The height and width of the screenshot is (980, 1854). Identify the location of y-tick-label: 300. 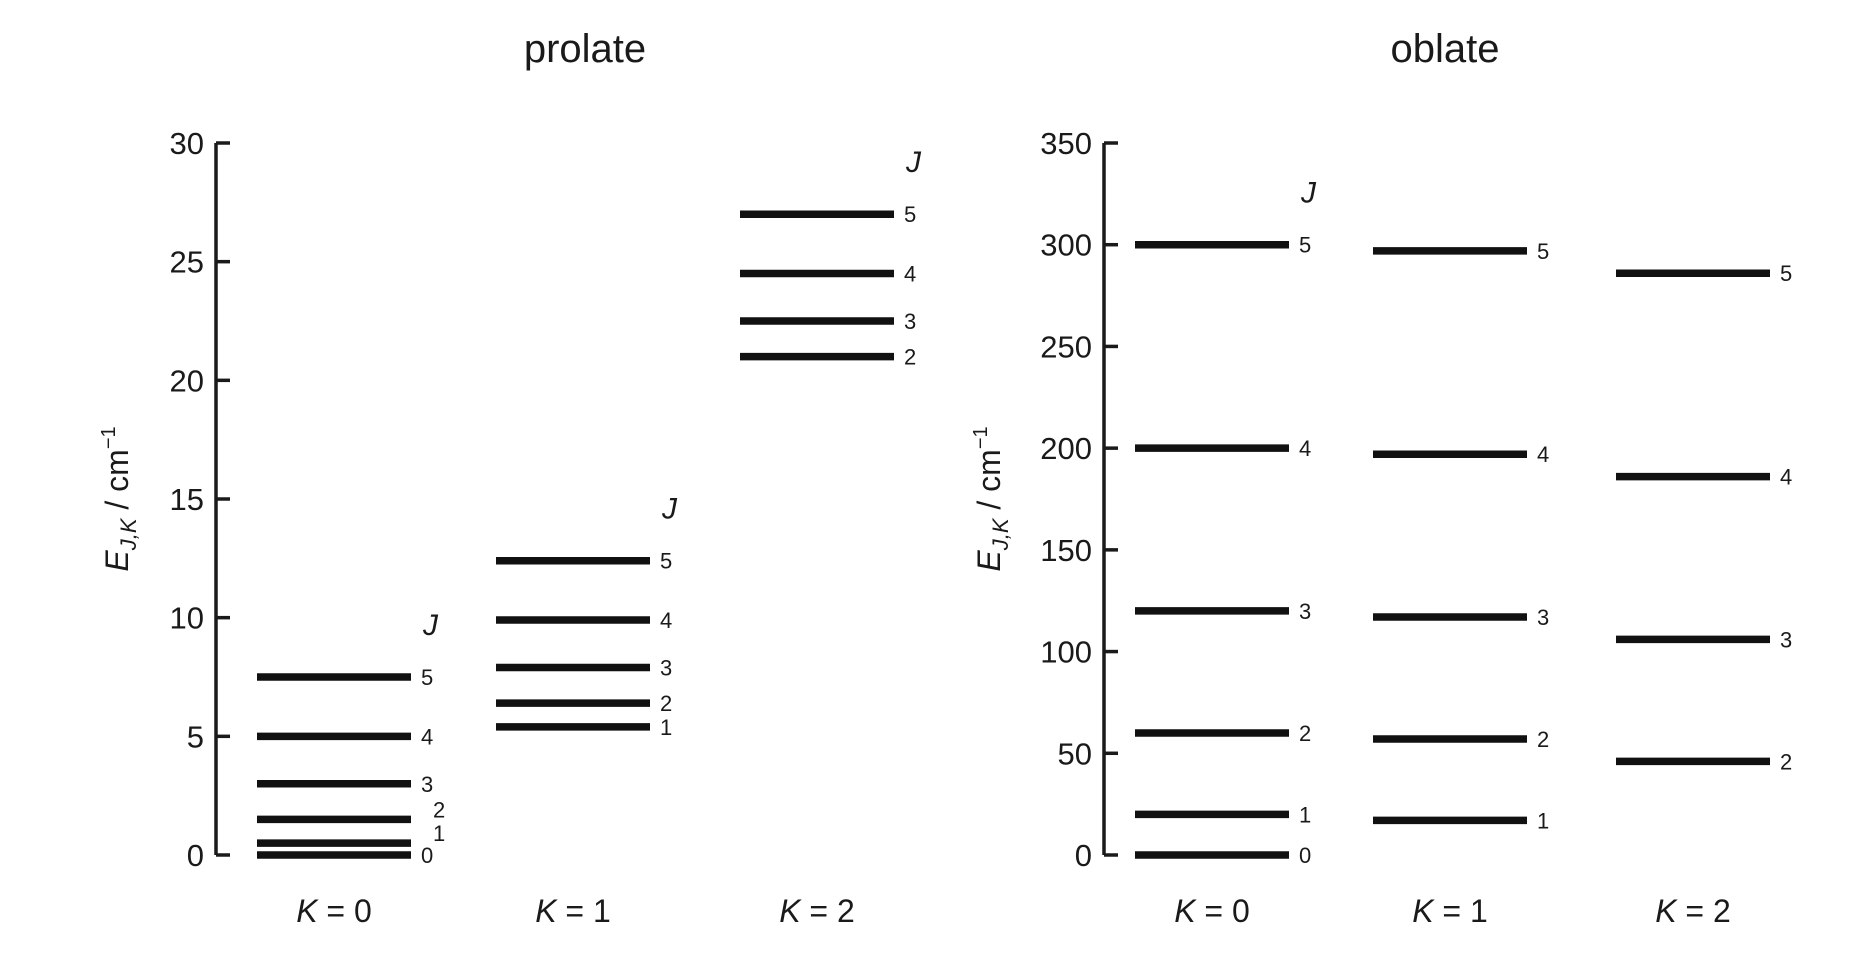
(1066, 245).